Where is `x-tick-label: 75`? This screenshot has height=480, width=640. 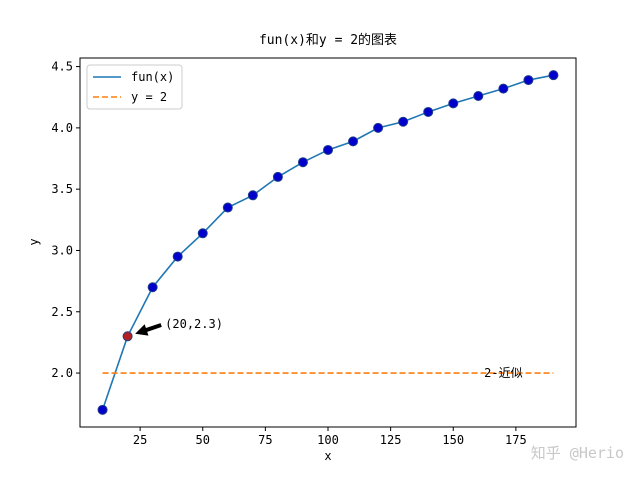
x-tick-label: 75 is located at coordinates (265, 440).